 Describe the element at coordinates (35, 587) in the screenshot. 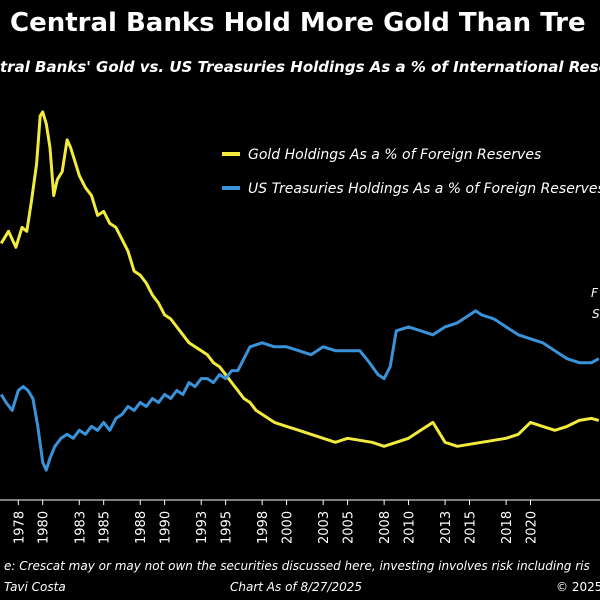

I see `author-credit: Tavi Costa` at that location.